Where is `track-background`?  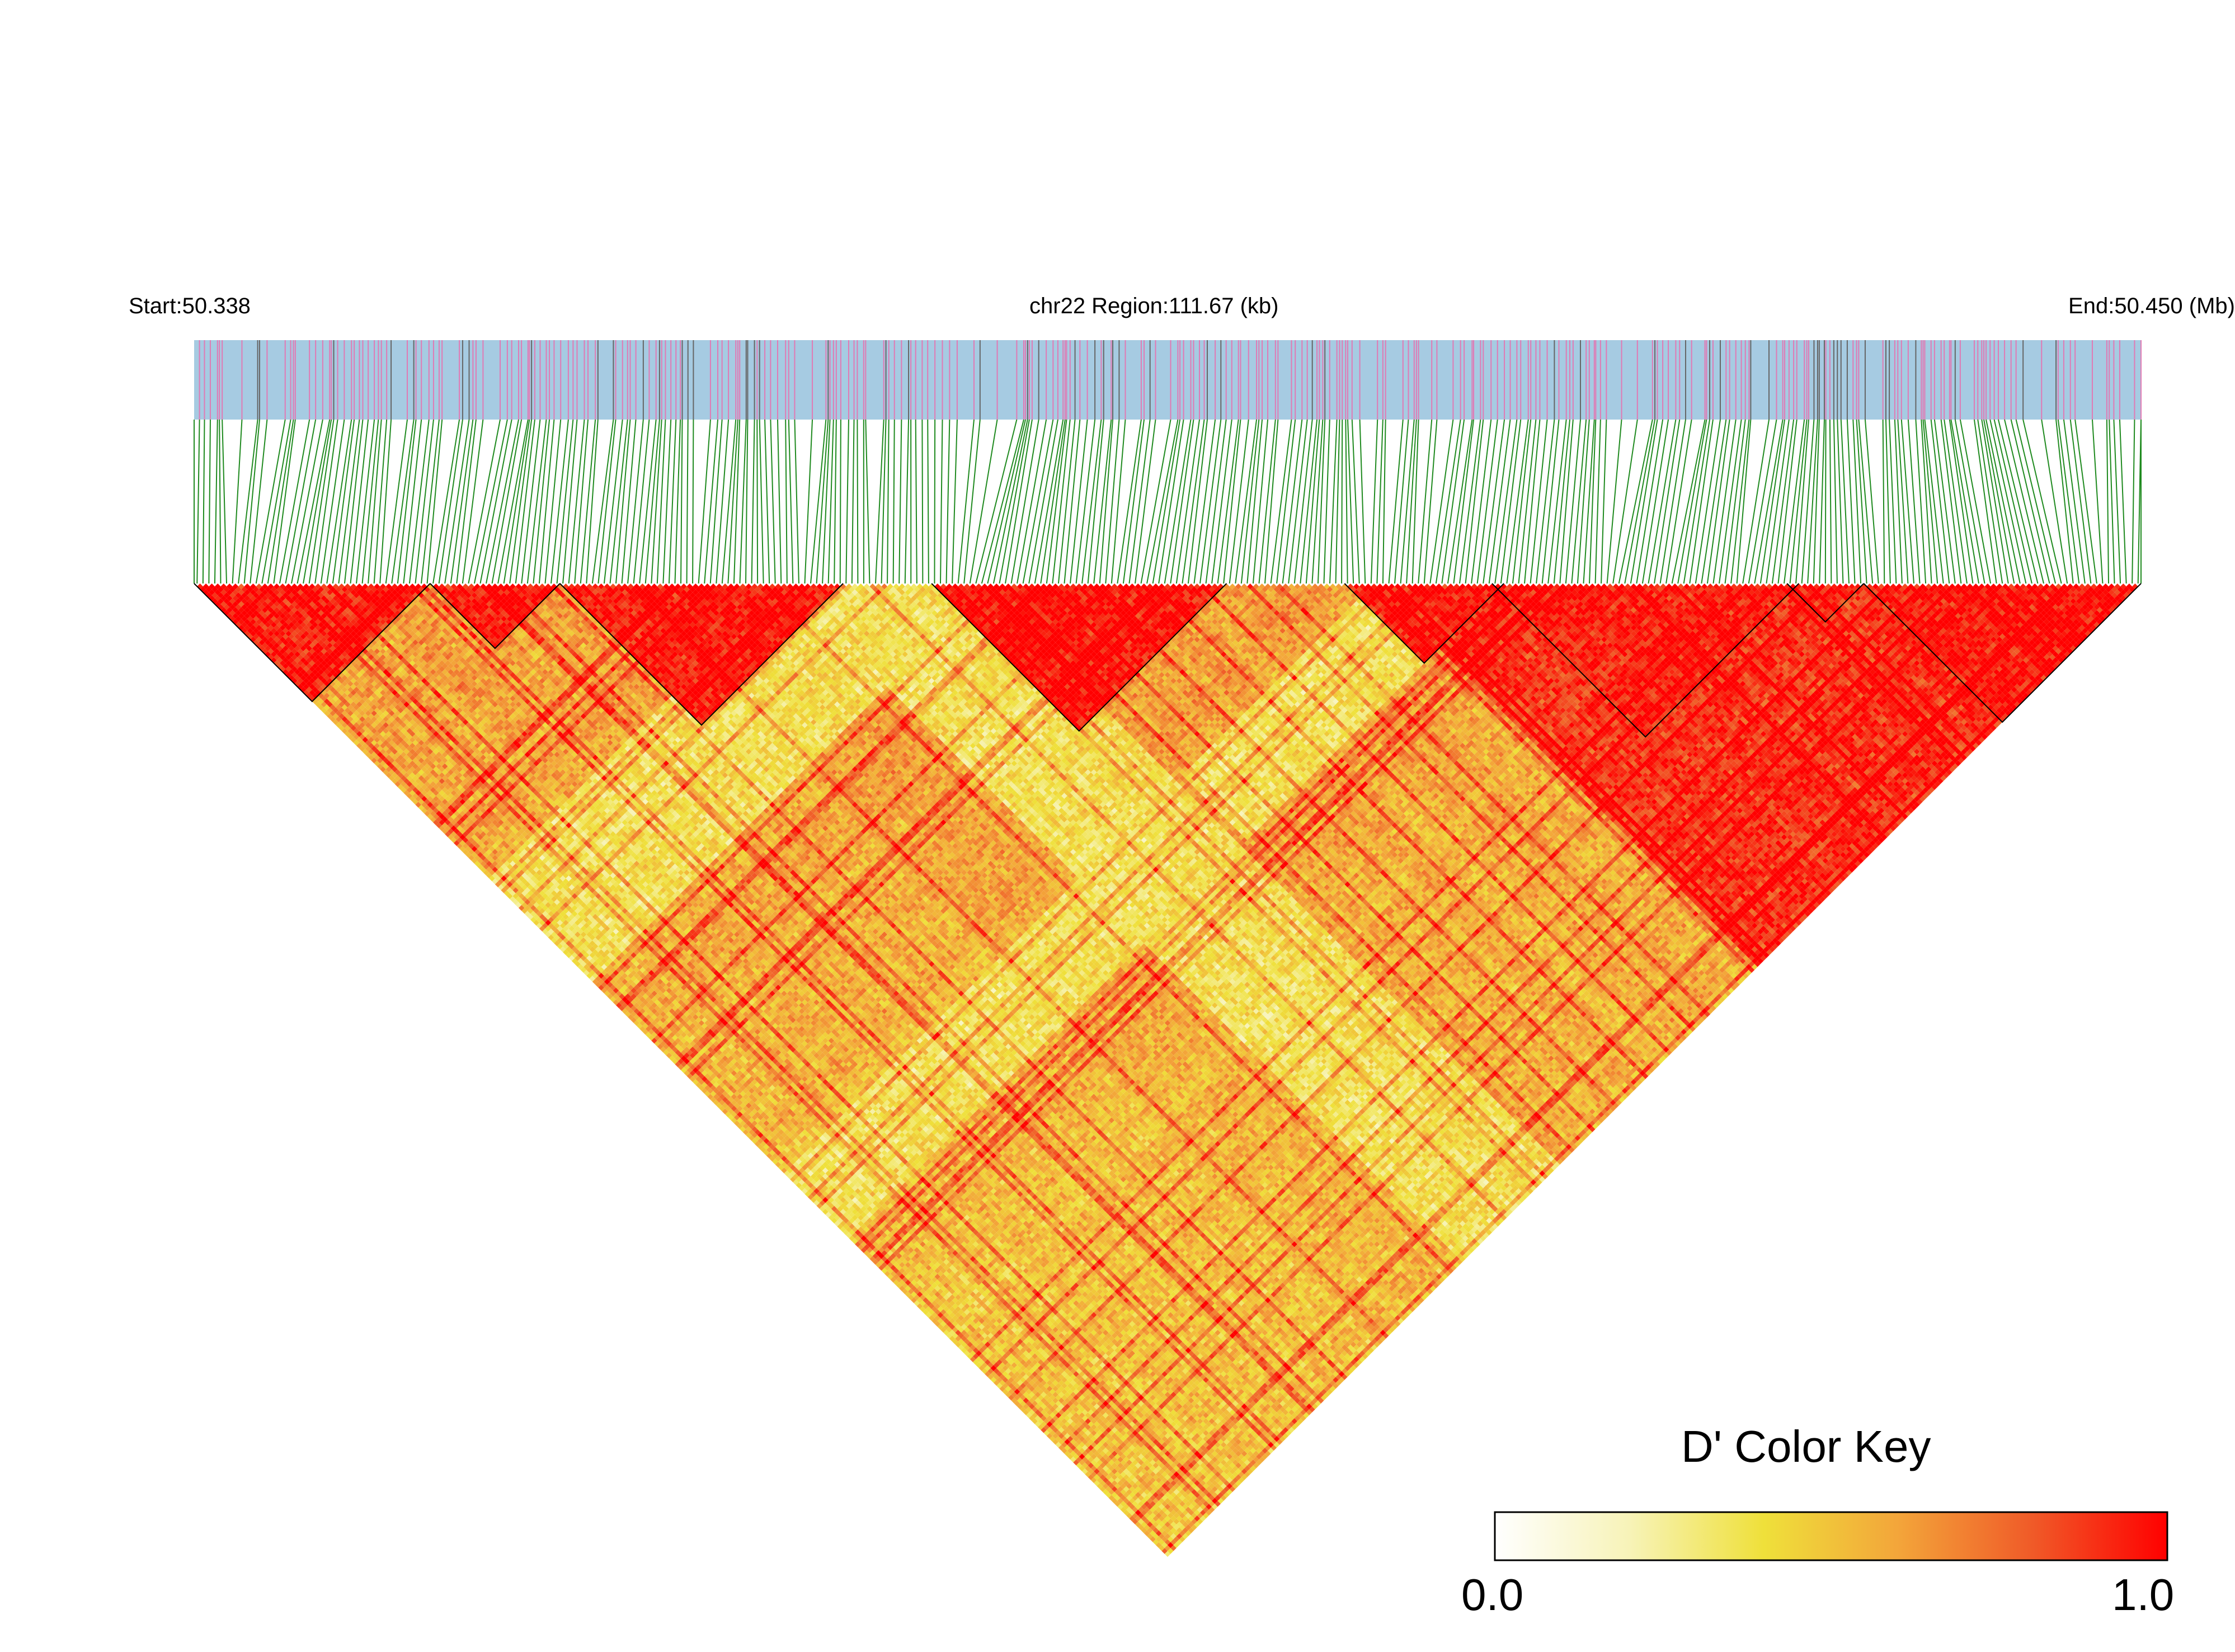 track-background is located at coordinates (1167, 380).